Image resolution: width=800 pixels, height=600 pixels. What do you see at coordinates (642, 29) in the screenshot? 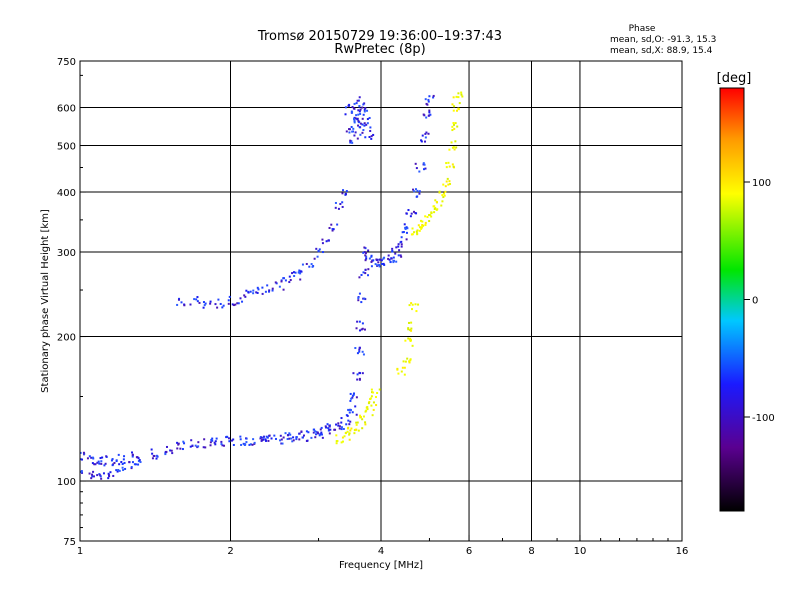
I see `stats-title: Phase` at bounding box center [642, 29].